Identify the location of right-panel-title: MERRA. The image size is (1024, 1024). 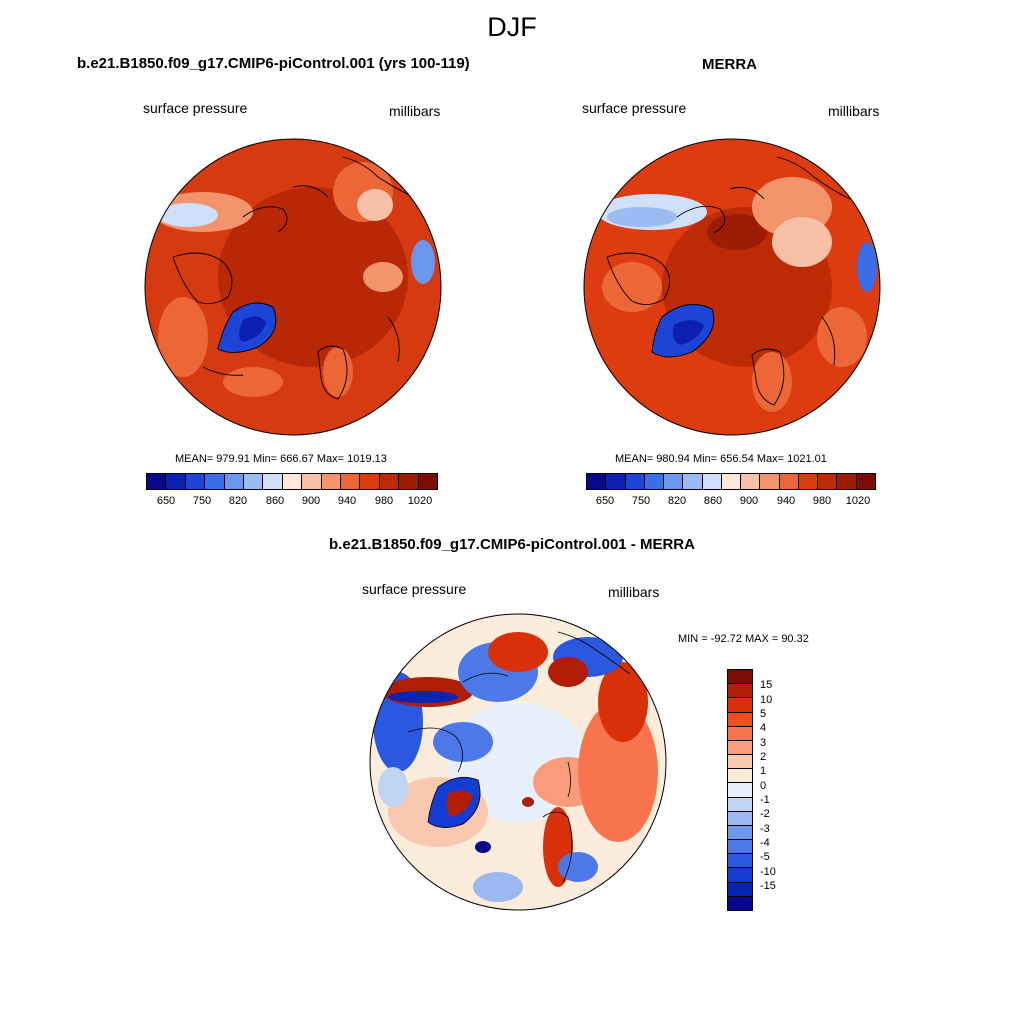
(729, 64).